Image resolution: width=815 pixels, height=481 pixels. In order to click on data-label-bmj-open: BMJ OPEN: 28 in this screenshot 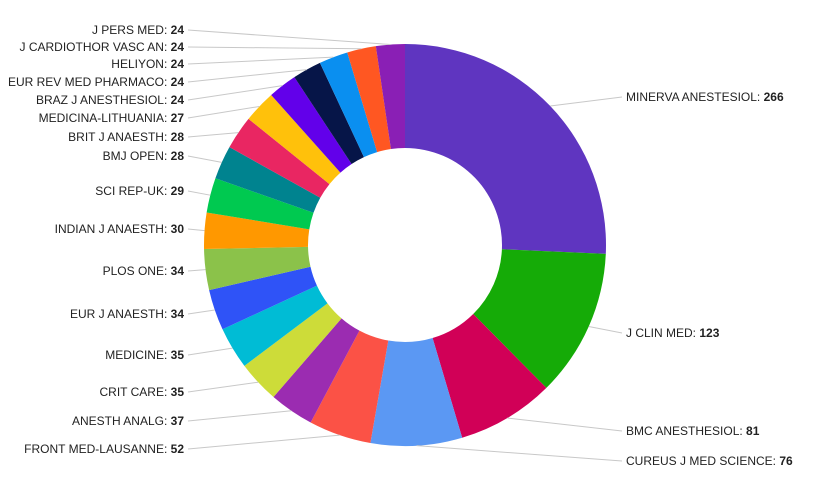, I will do `click(144, 156)`.